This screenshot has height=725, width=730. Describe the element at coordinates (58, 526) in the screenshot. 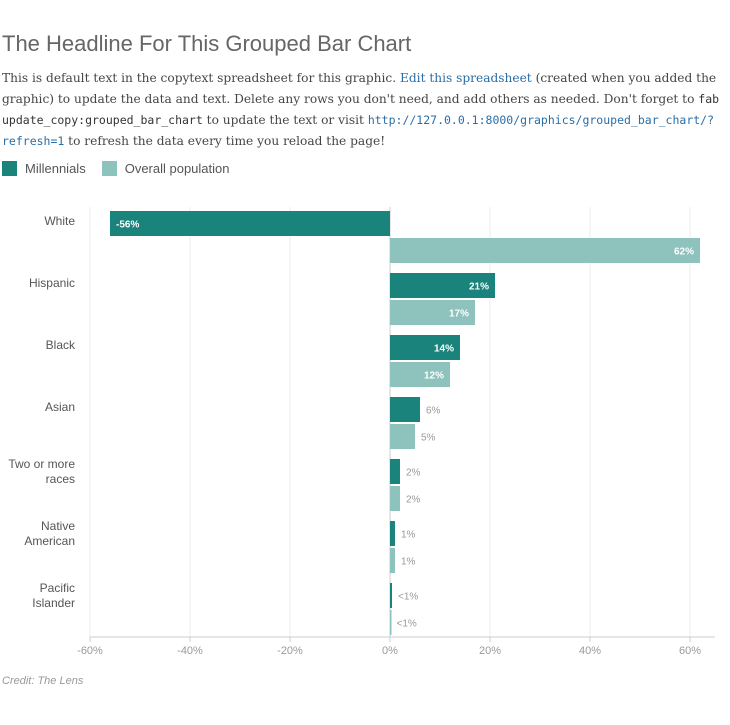

I see `category-label: Native` at that location.